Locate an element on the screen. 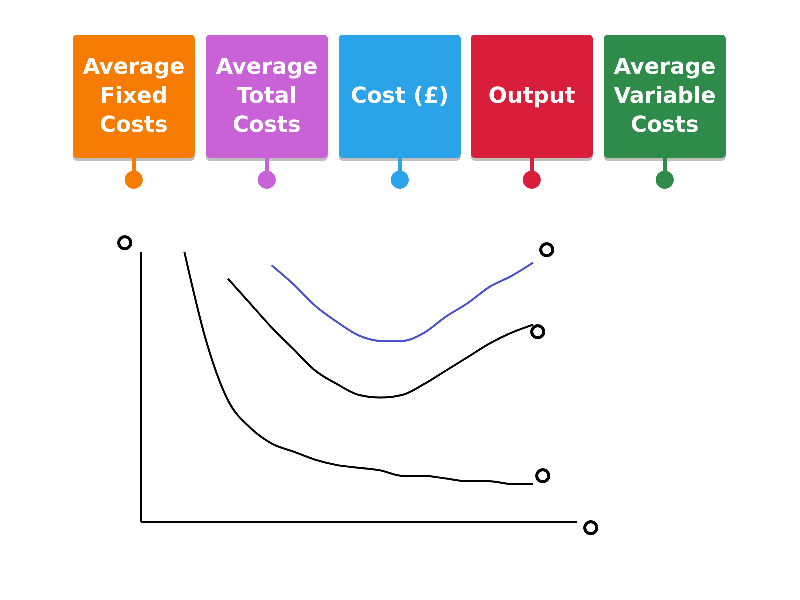 Image resolution: width=800 pixels, height=600 pixels. text: Average Fixed Costs is located at coordinates (134, 96).